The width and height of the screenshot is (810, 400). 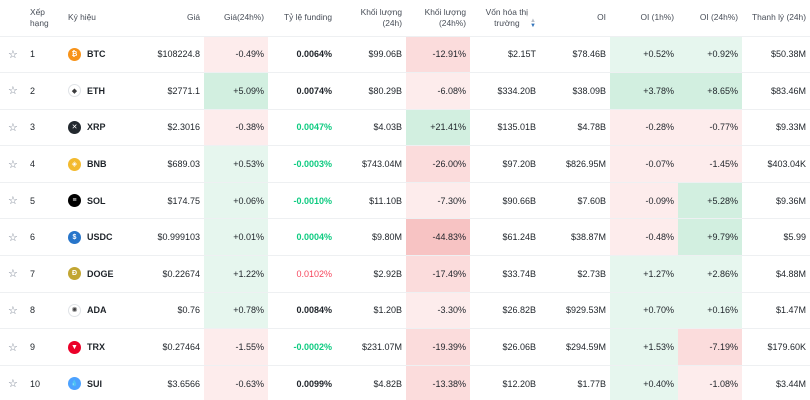 I want to click on volume-cell: $743.04M, so click(x=381, y=164).